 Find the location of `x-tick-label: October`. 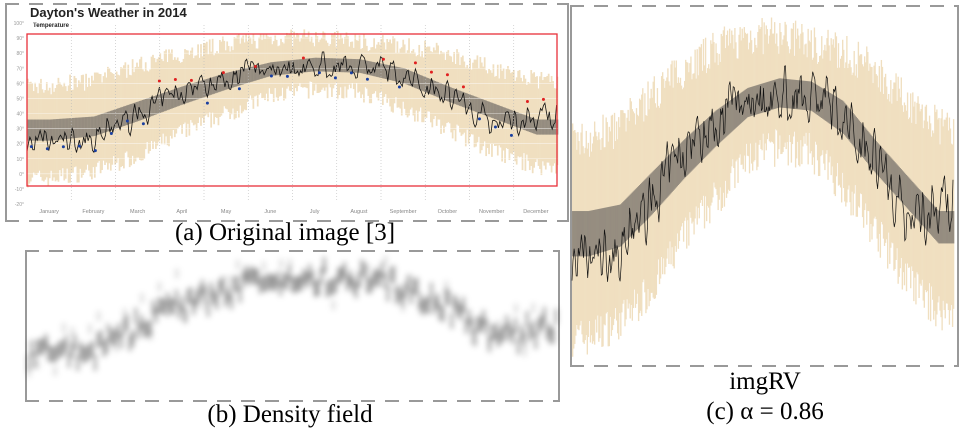

x-tick-label: October is located at coordinates (448, 212).